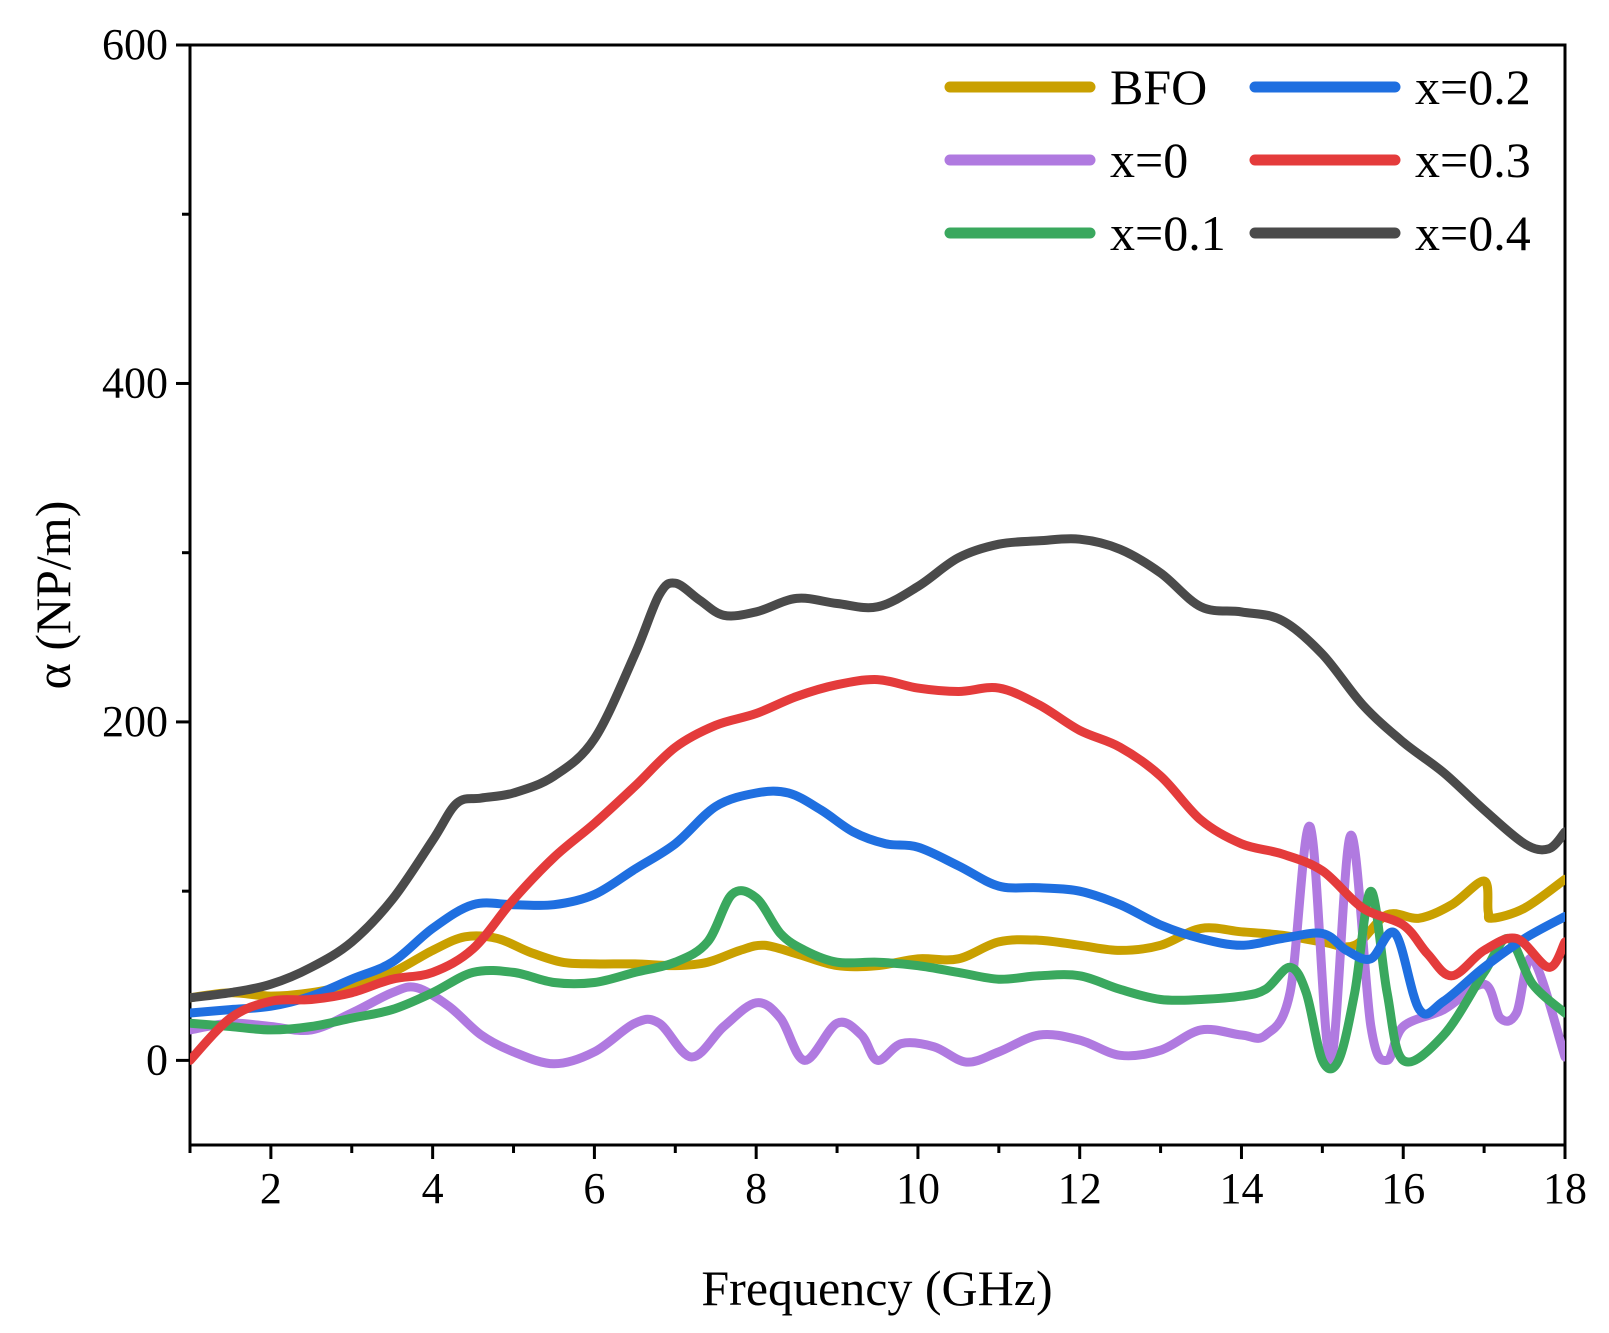 The height and width of the screenshot is (1333, 1609). I want to click on legend-label: BFO, so click(1158, 87).